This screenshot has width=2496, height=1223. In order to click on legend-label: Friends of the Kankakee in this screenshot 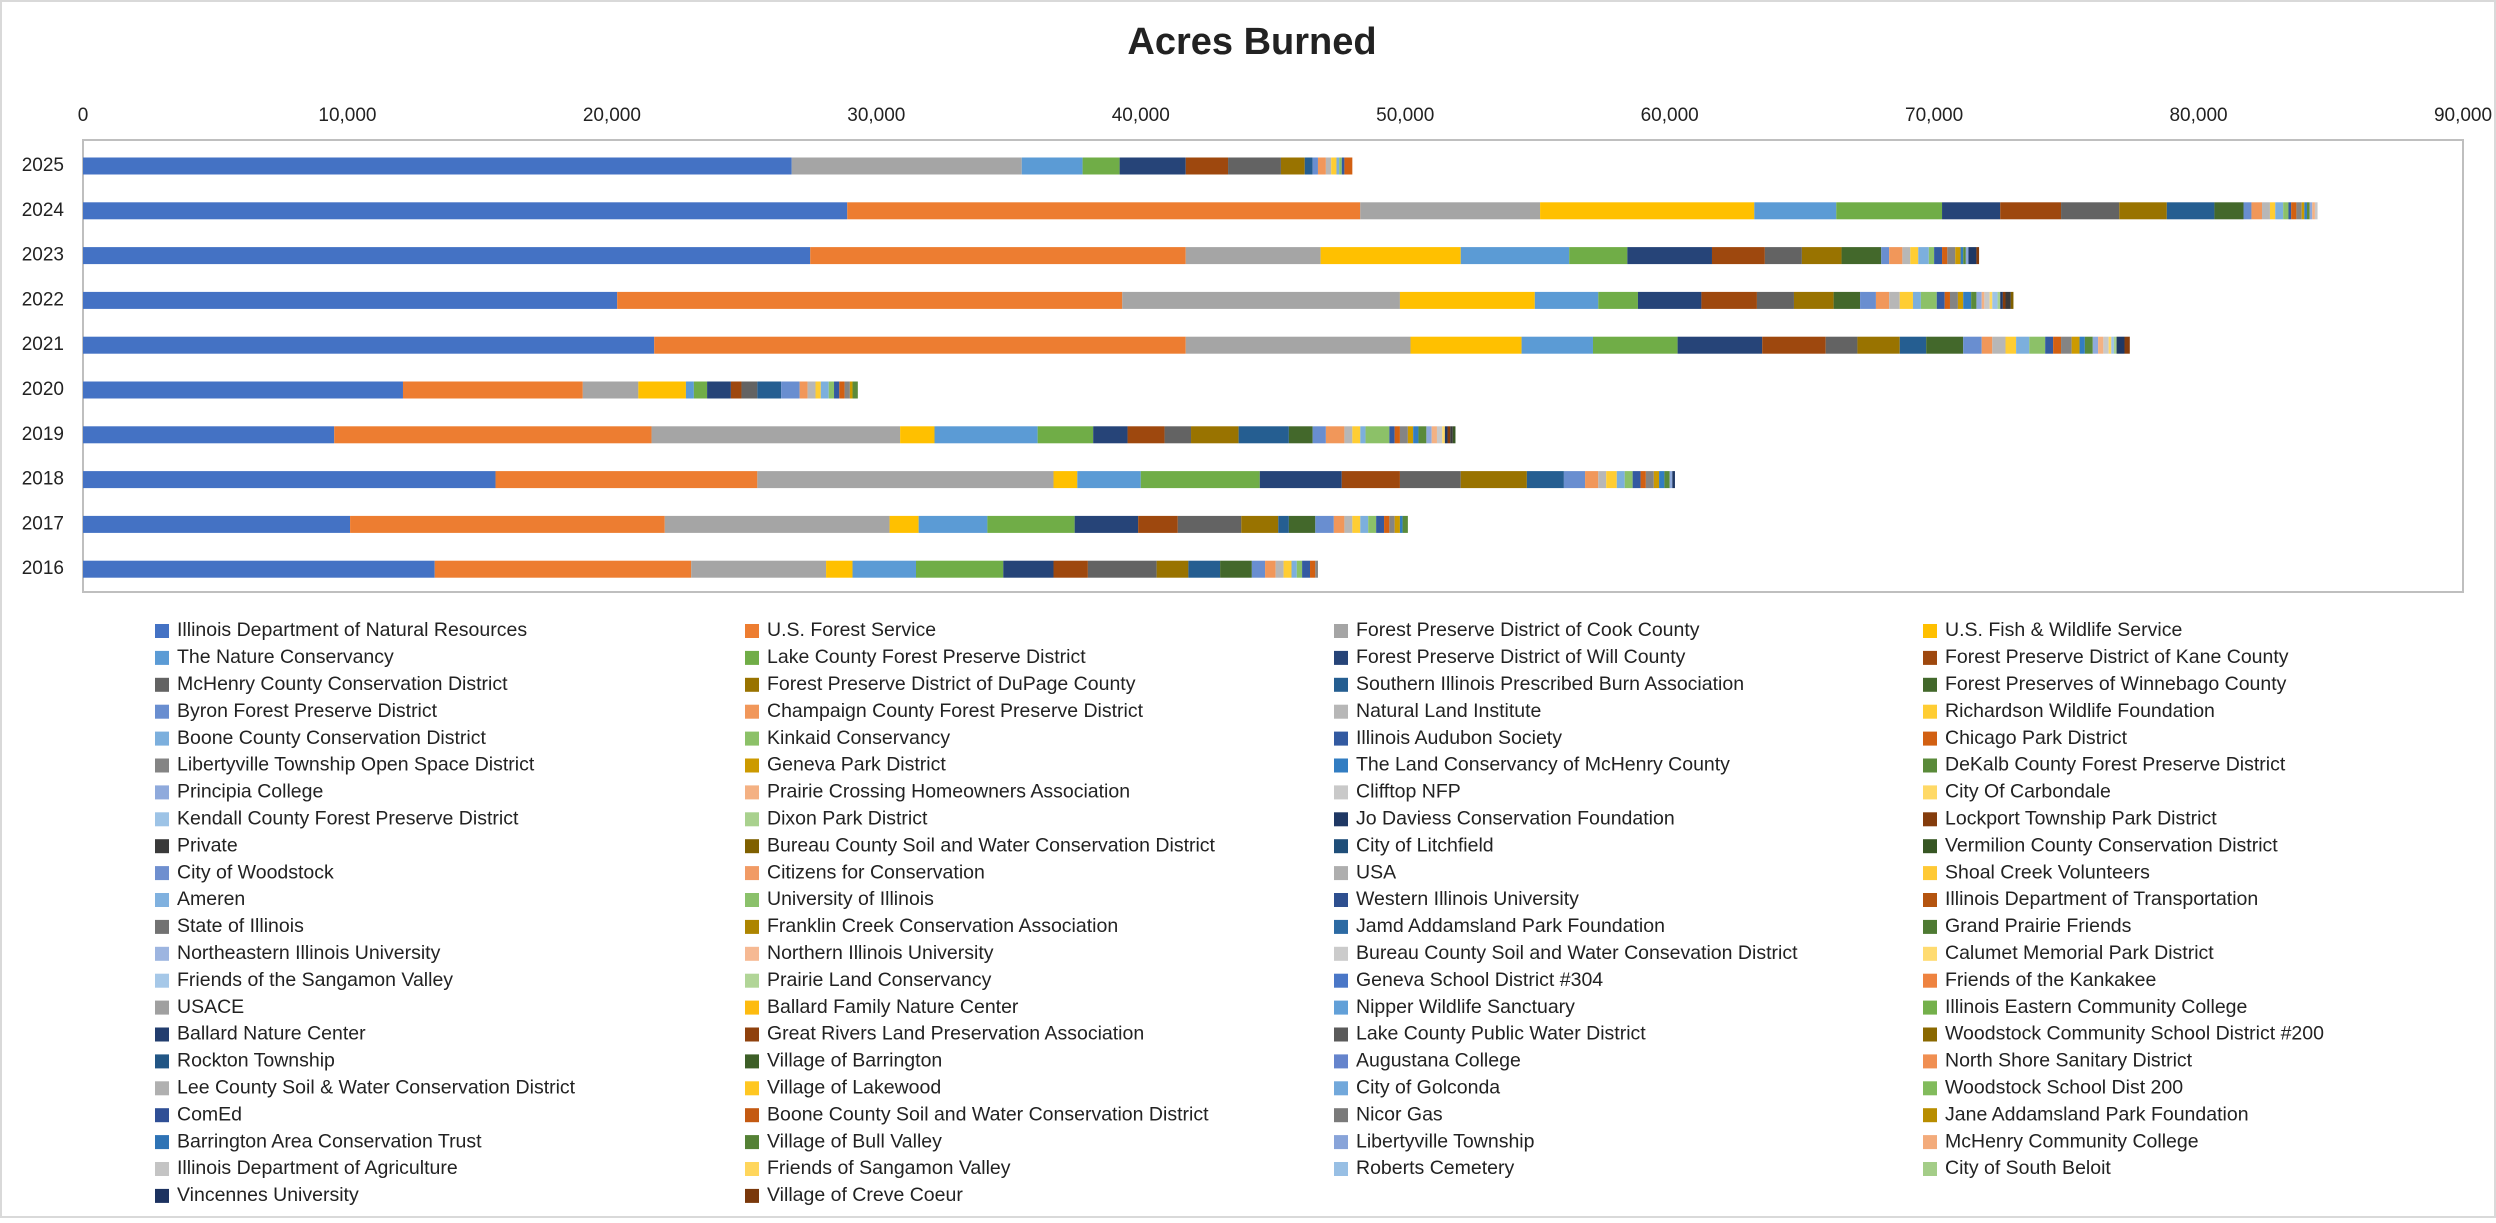, I will do `click(2050, 980)`.